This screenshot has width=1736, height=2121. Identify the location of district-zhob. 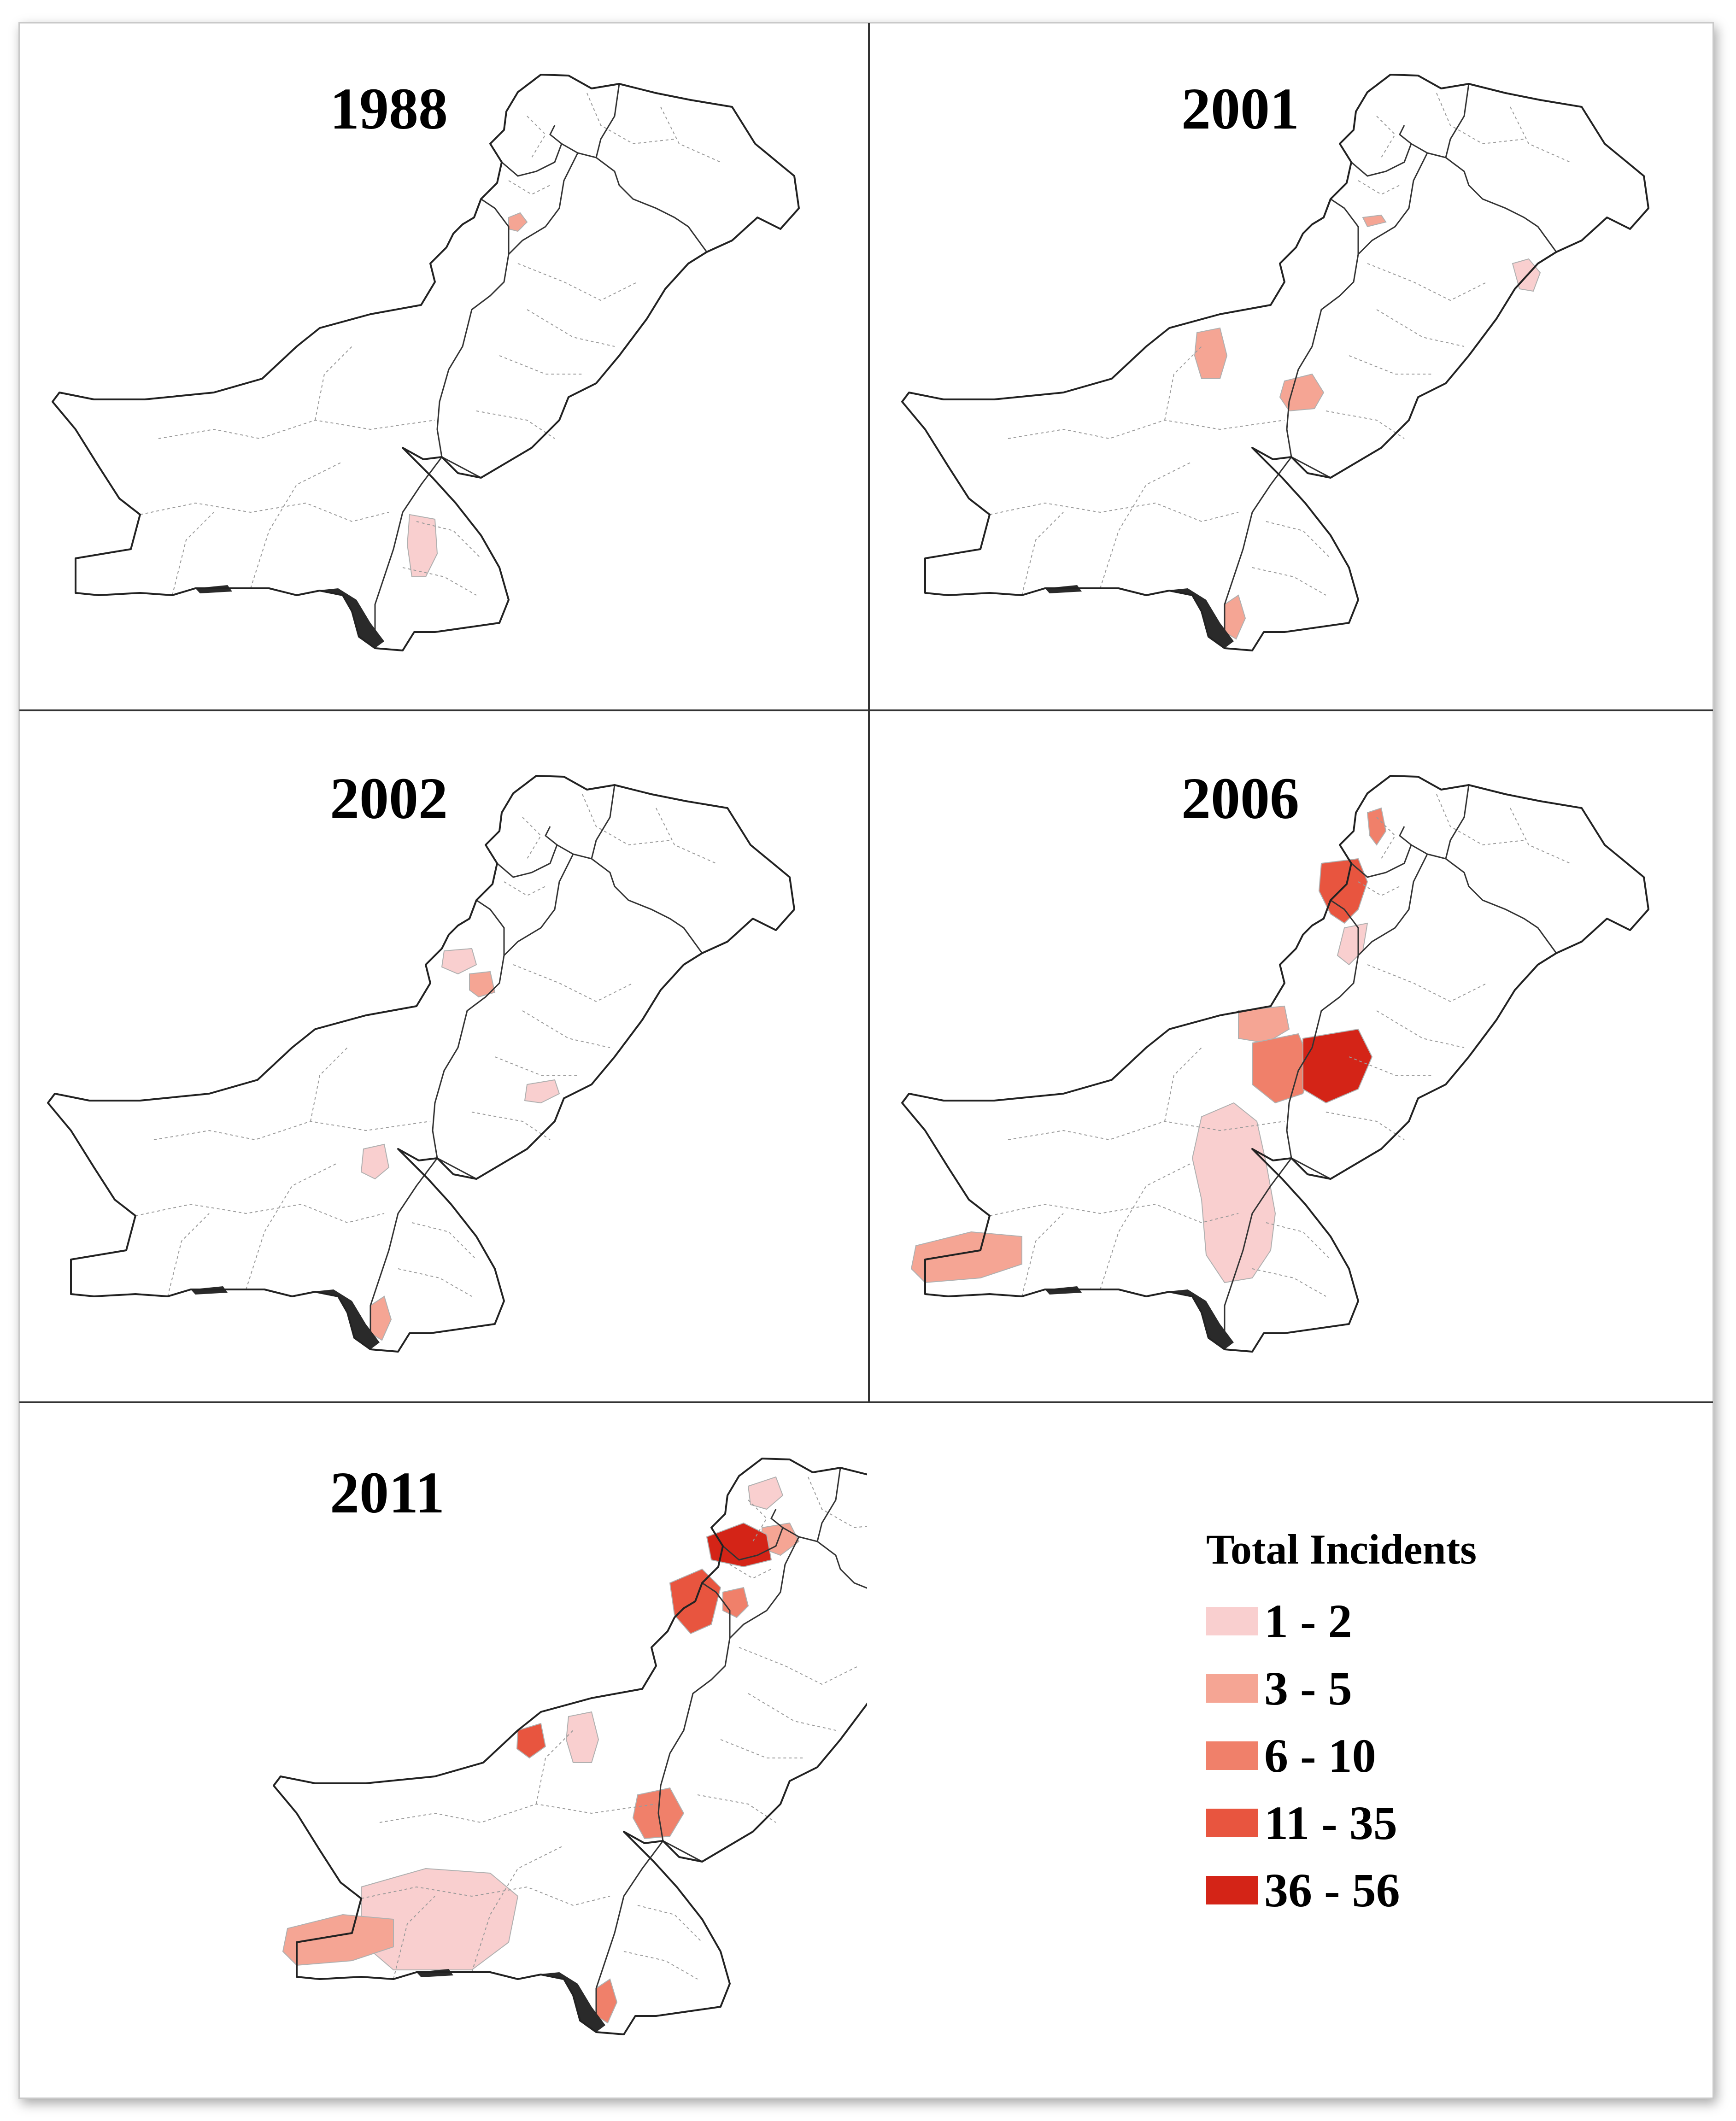
(1264, 1024).